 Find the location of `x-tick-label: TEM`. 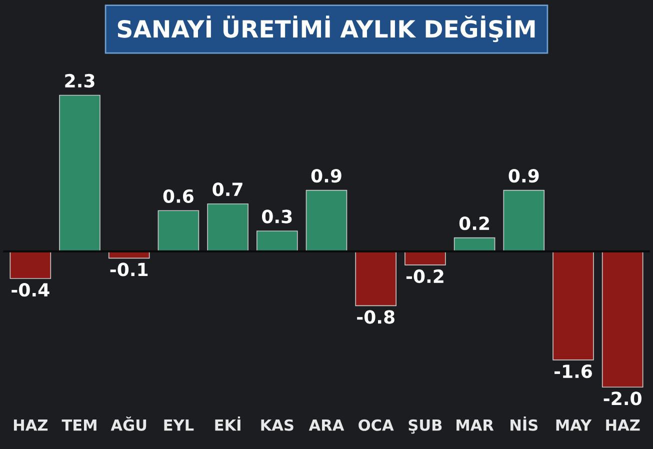

x-tick-label: TEM is located at coordinates (79, 425).